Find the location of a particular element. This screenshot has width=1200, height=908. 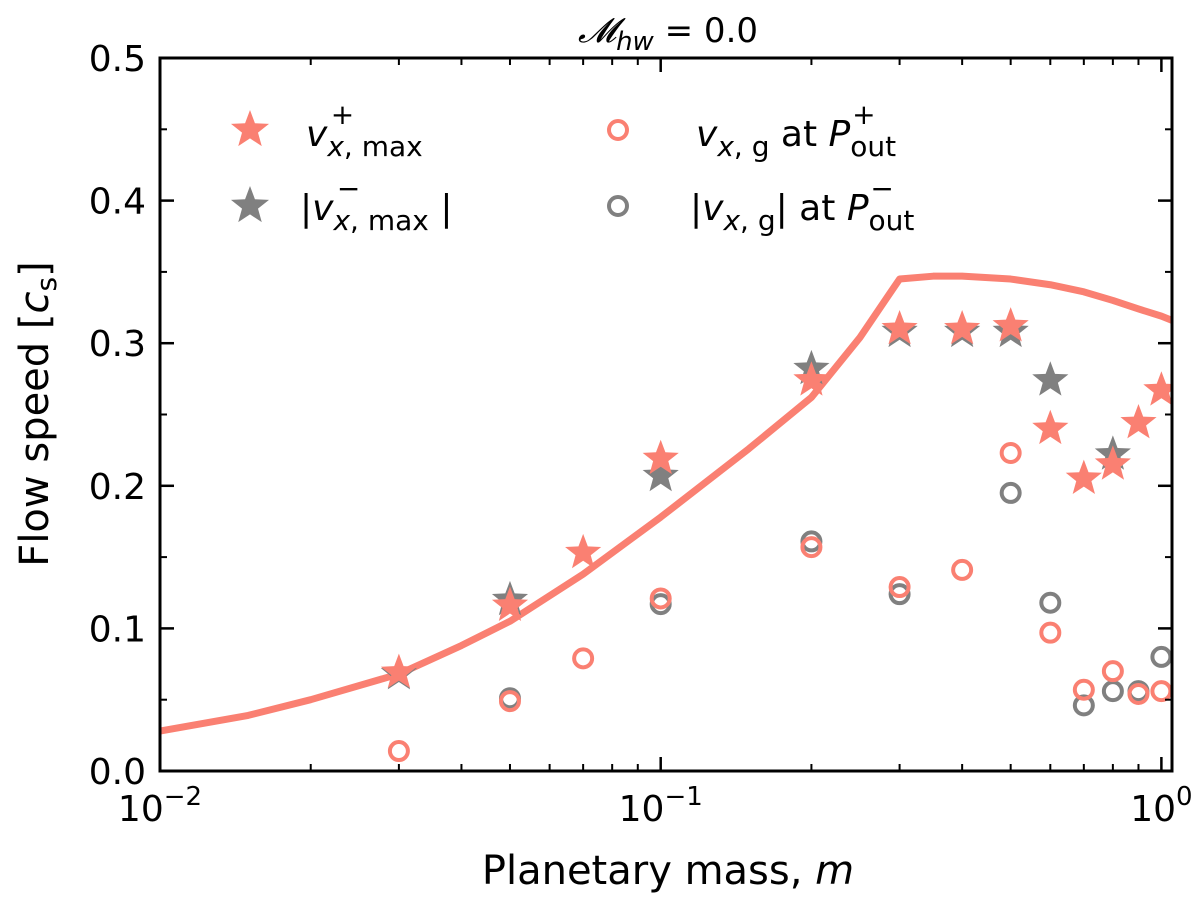

legend-circle-salmon is located at coordinates (618, 130).